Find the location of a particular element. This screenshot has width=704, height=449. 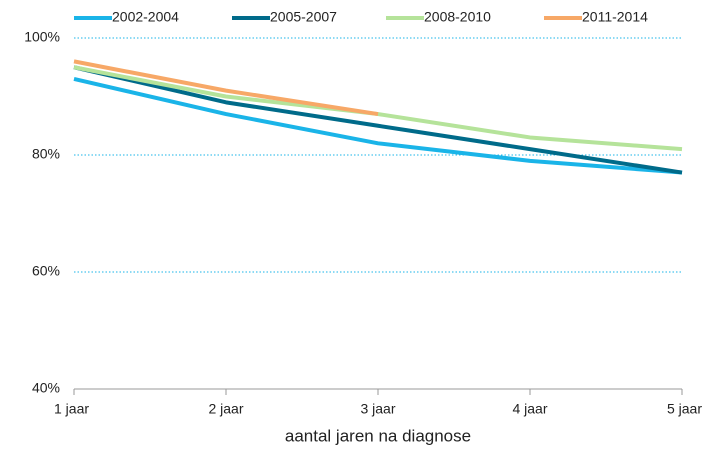

x-axis-label: aantal jaren na diagnose is located at coordinates (378, 435).